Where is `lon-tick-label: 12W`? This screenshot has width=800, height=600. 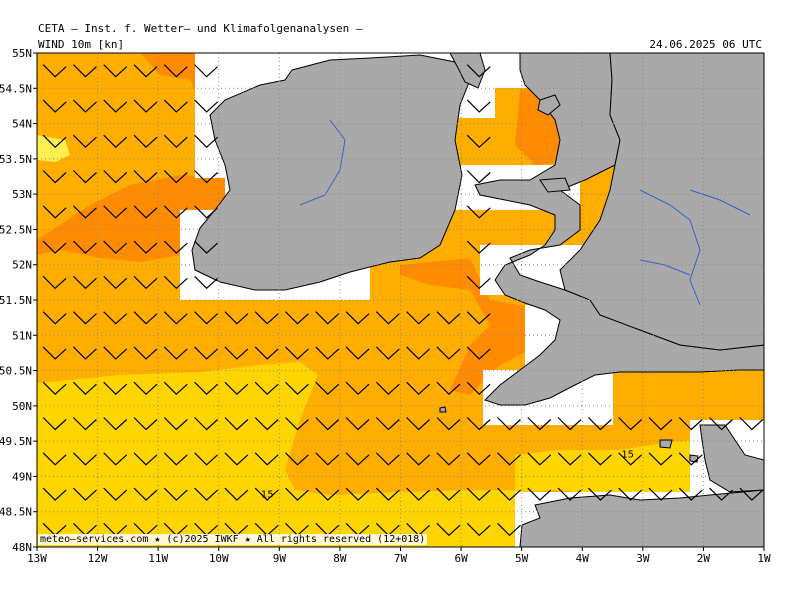
lon-tick-label: 12W is located at coordinates (98, 558).